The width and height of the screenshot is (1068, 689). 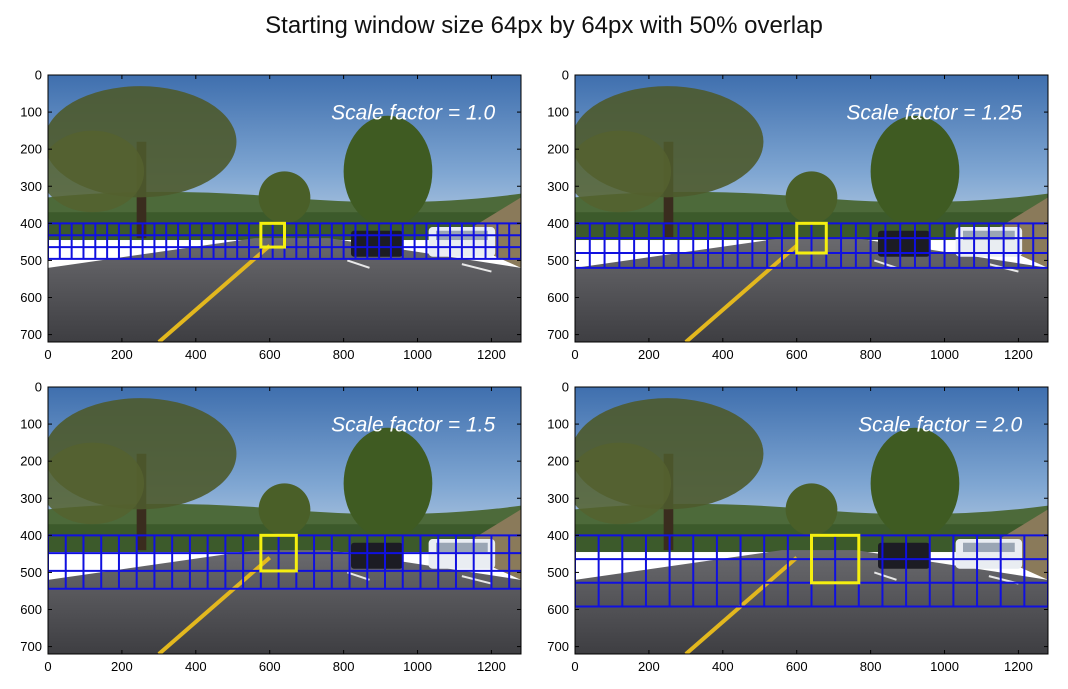 What do you see at coordinates (284, 290) in the screenshot?
I see `road-surface` at bounding box center [284, 290].